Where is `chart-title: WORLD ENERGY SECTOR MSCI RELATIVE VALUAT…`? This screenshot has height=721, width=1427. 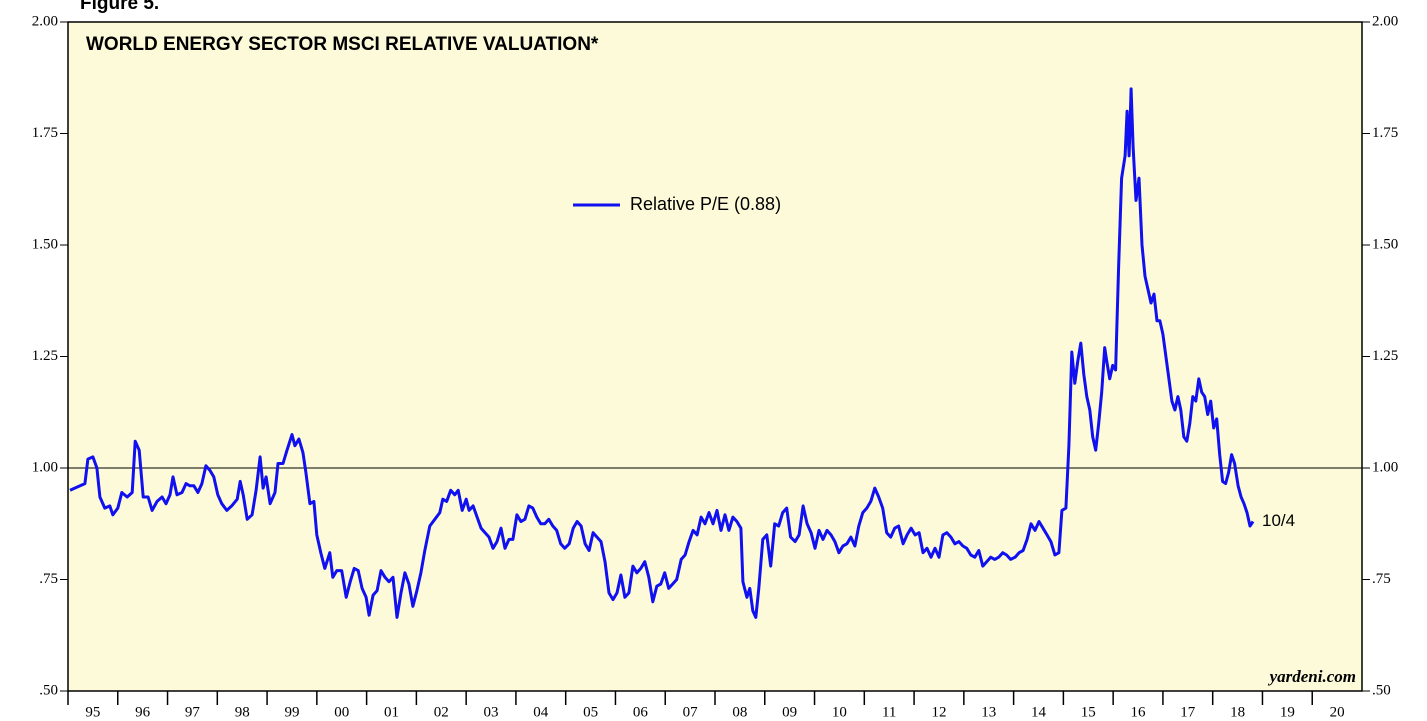 chart-title: WORLD ENERGY SECTOR MSCI RELATIVE VALUAT… is located at coordinates (342, 44).